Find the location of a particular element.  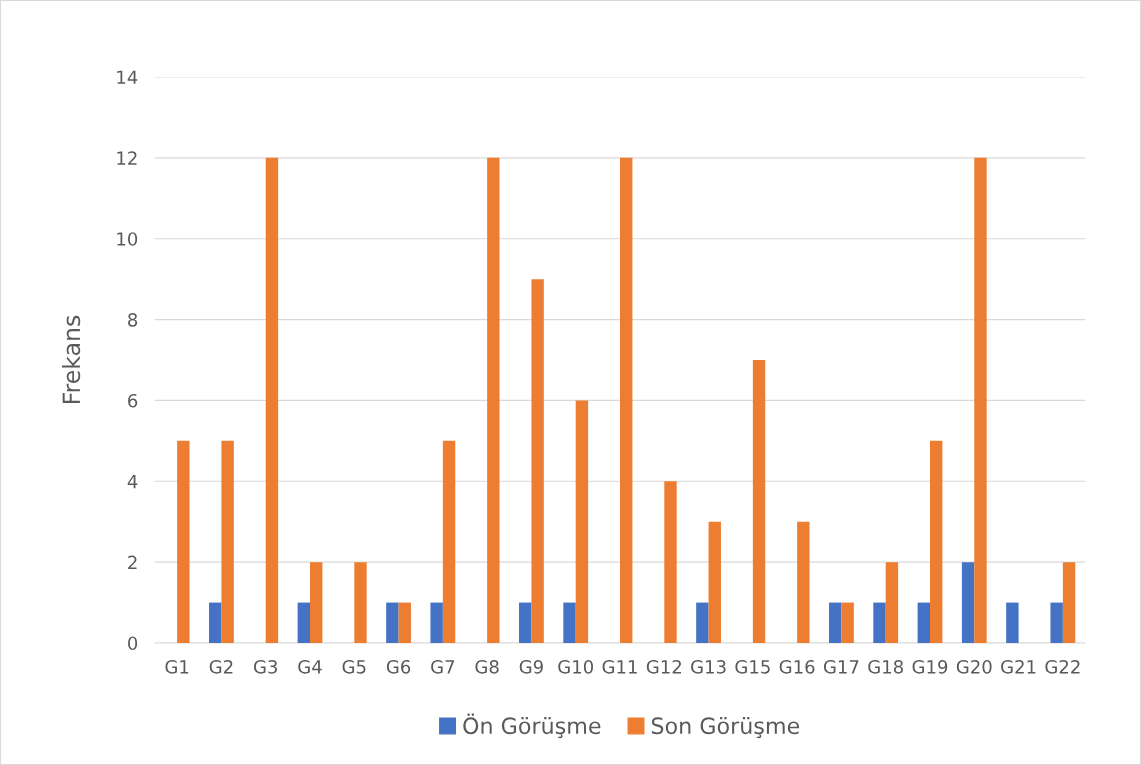

x-tick-label: G3 is located at coordinates (265, 666).